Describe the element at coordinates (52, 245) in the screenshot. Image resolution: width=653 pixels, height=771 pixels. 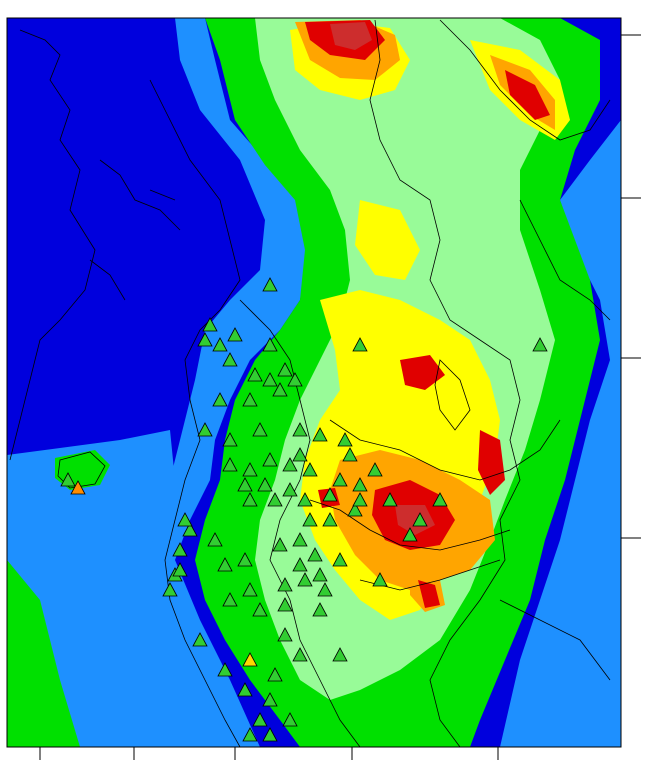
I see `coastline-west` at that location.